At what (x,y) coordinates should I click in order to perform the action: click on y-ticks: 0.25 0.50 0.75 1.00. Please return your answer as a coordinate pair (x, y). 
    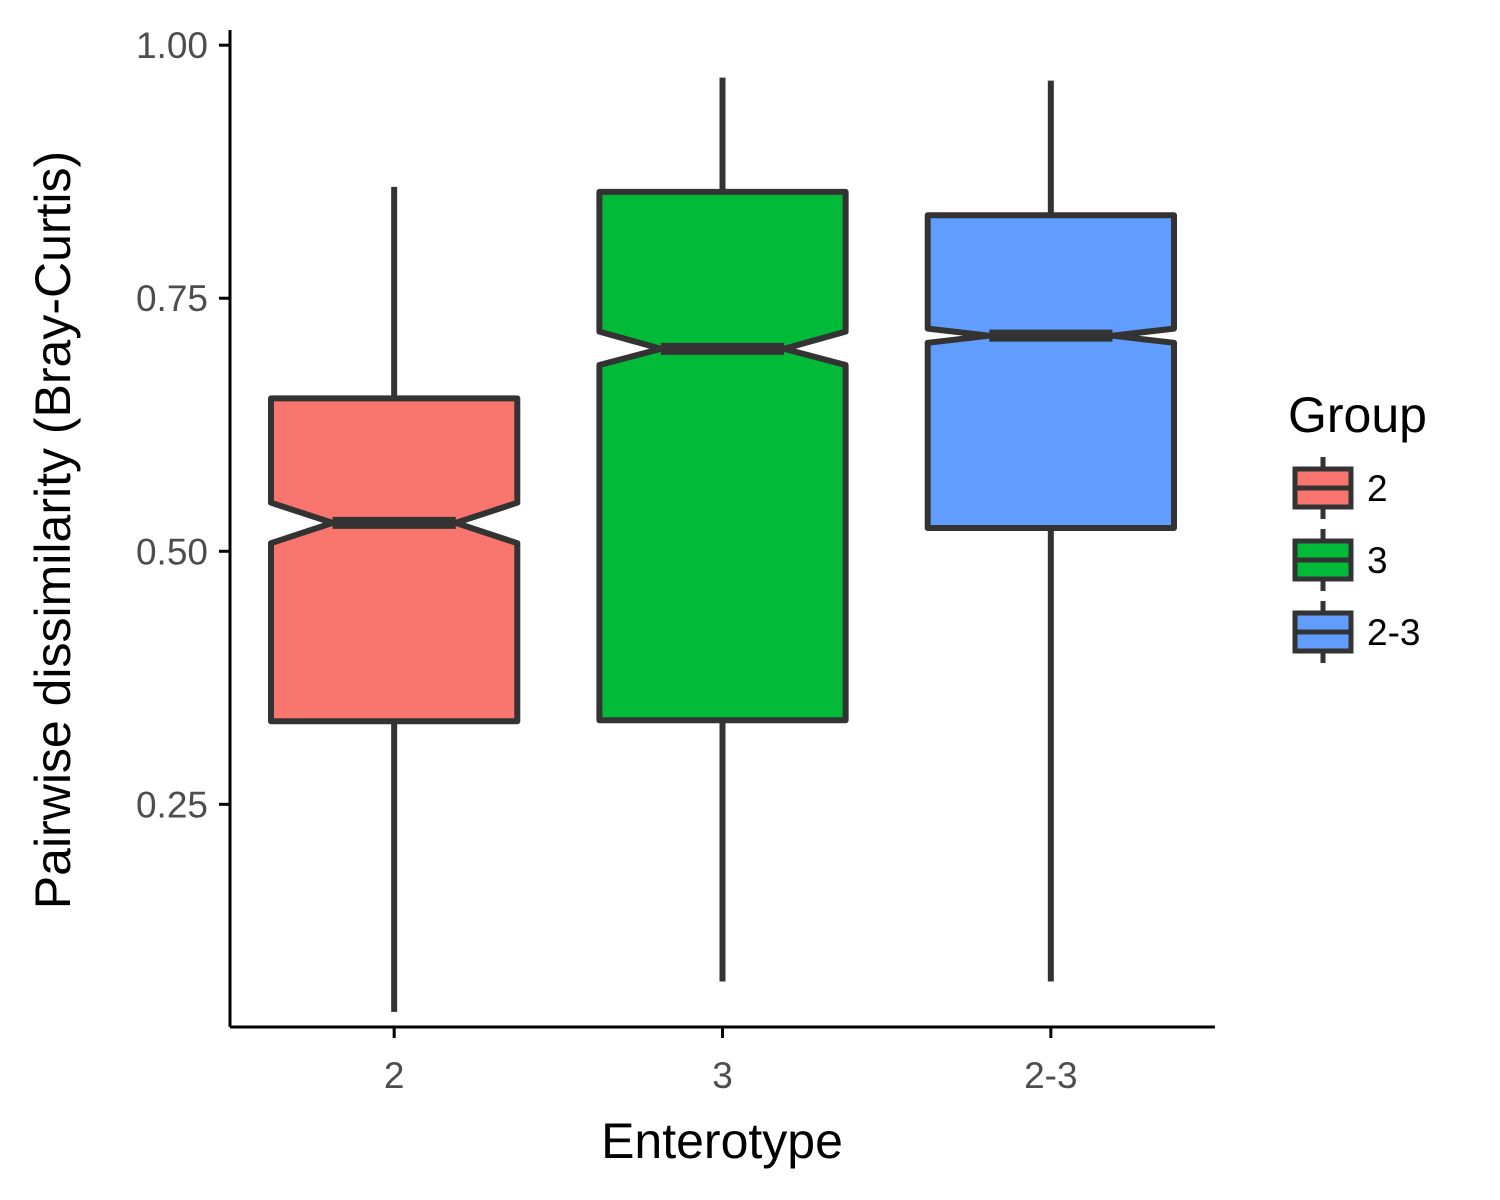
    Looking at the image, I should click on (183, 425).